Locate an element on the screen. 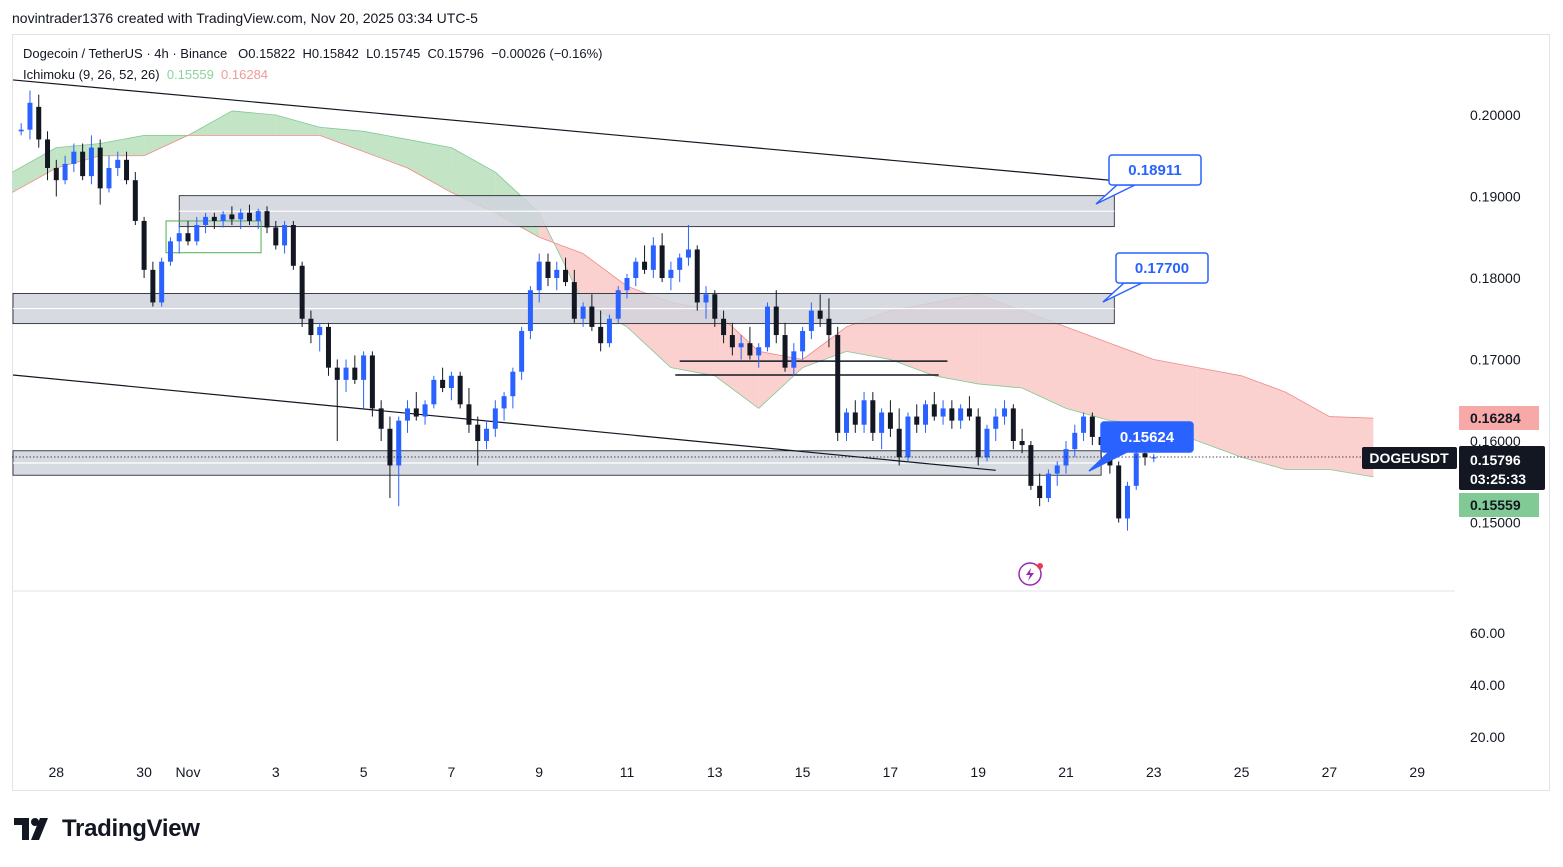  indicator-legend: Ichimoku (9, 26, 52, 26) 0.15559 0.16284 is located at coordinates (145, 74).